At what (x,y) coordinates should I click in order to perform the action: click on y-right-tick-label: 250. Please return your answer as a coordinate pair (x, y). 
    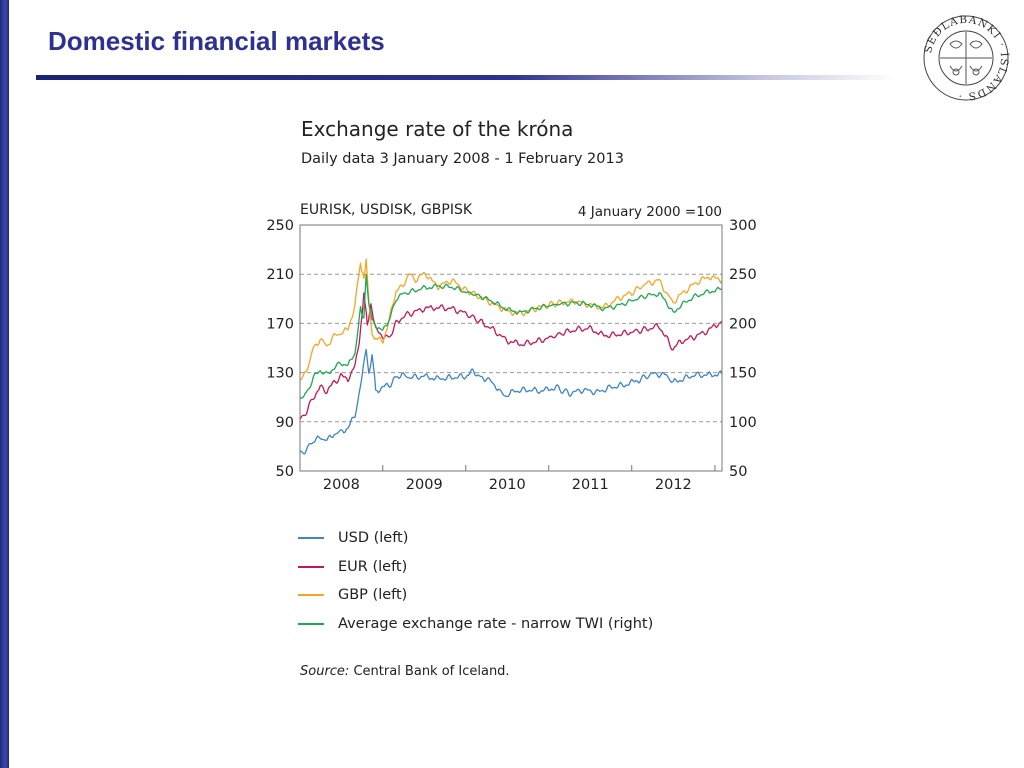
    Looking at the image, I should click on (743, 275).